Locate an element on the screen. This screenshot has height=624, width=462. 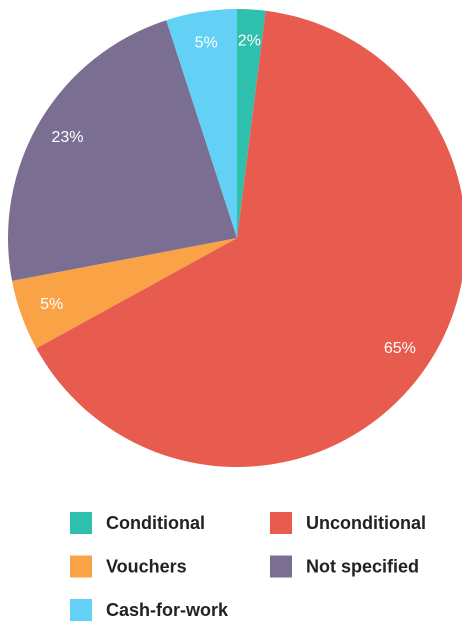
value-label: 65% is located at coordinates (400, 348).